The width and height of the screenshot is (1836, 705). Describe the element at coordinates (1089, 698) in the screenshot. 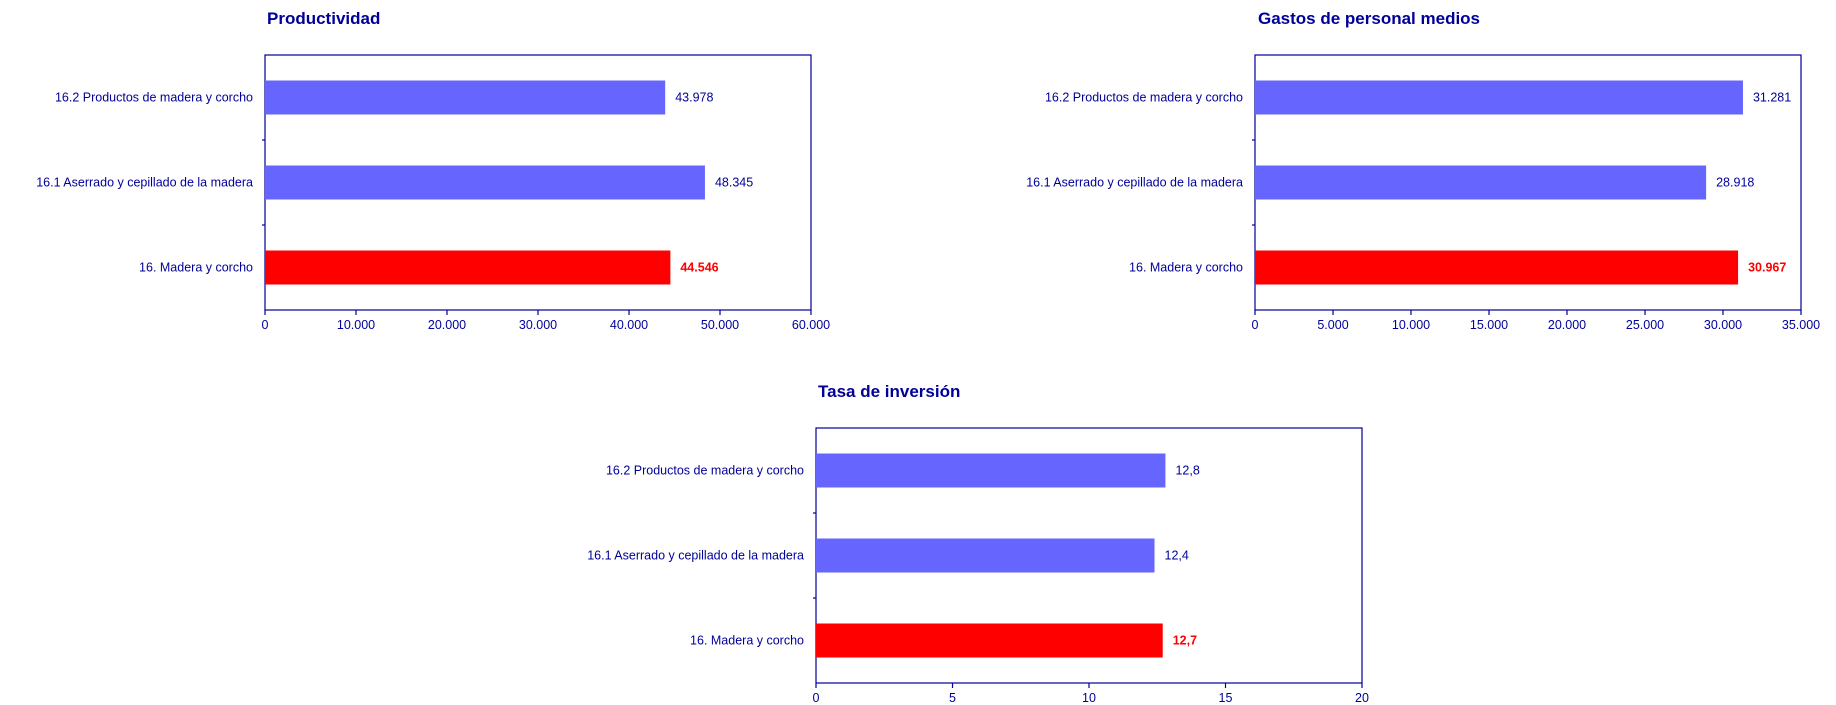

I see `x-tick-label: 10` at that location.